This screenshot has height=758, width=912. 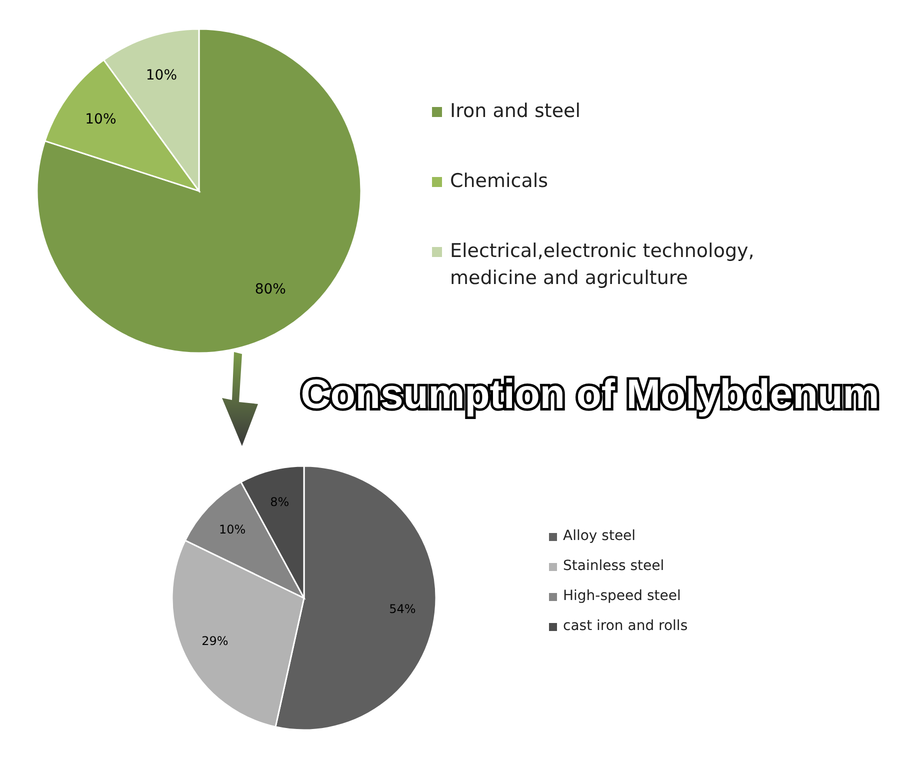 I want to click on data-label: 80%, so click(x=270, y=289).